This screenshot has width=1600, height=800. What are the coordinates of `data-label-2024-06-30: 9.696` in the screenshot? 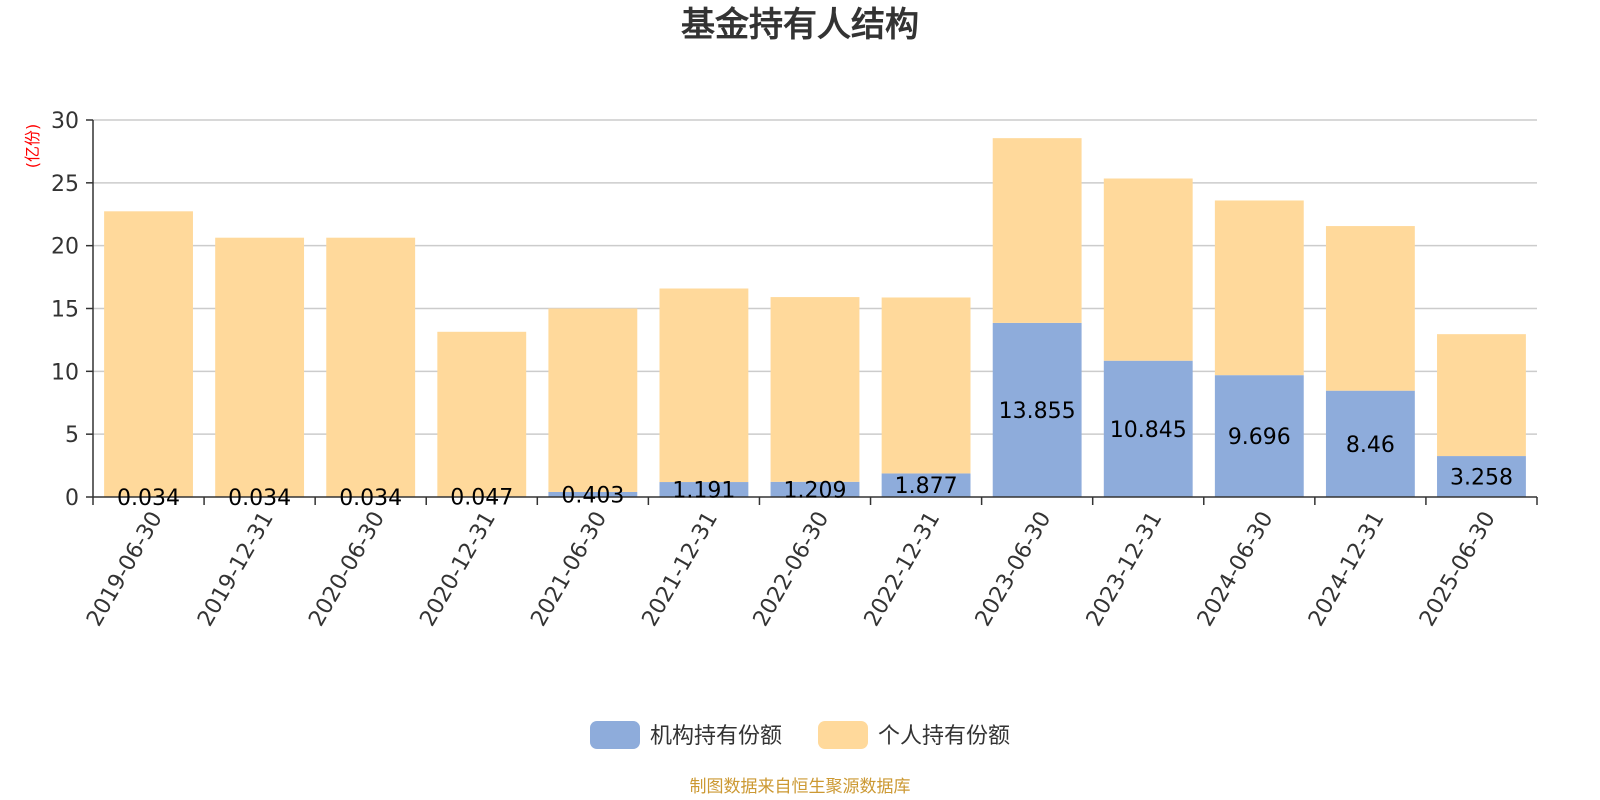 It's located at (1259, 437).